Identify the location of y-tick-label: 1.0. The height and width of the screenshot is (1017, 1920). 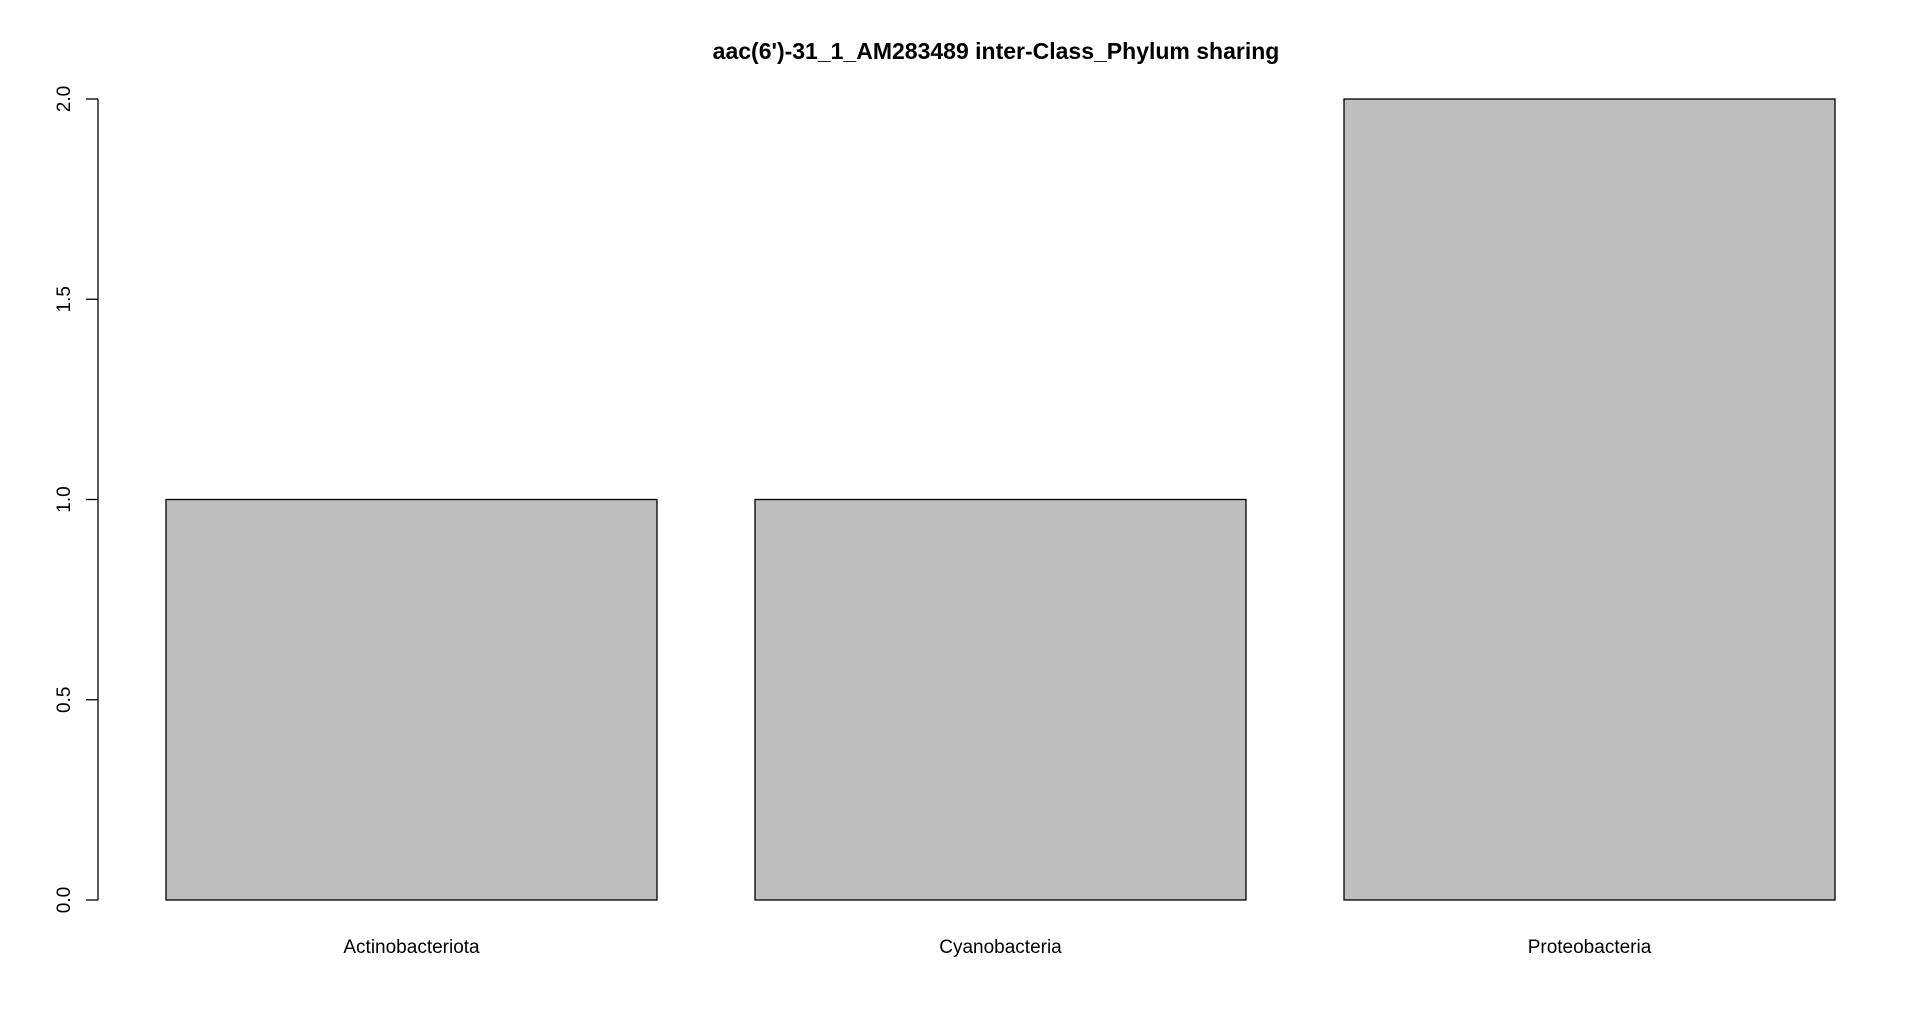
(64, 499).